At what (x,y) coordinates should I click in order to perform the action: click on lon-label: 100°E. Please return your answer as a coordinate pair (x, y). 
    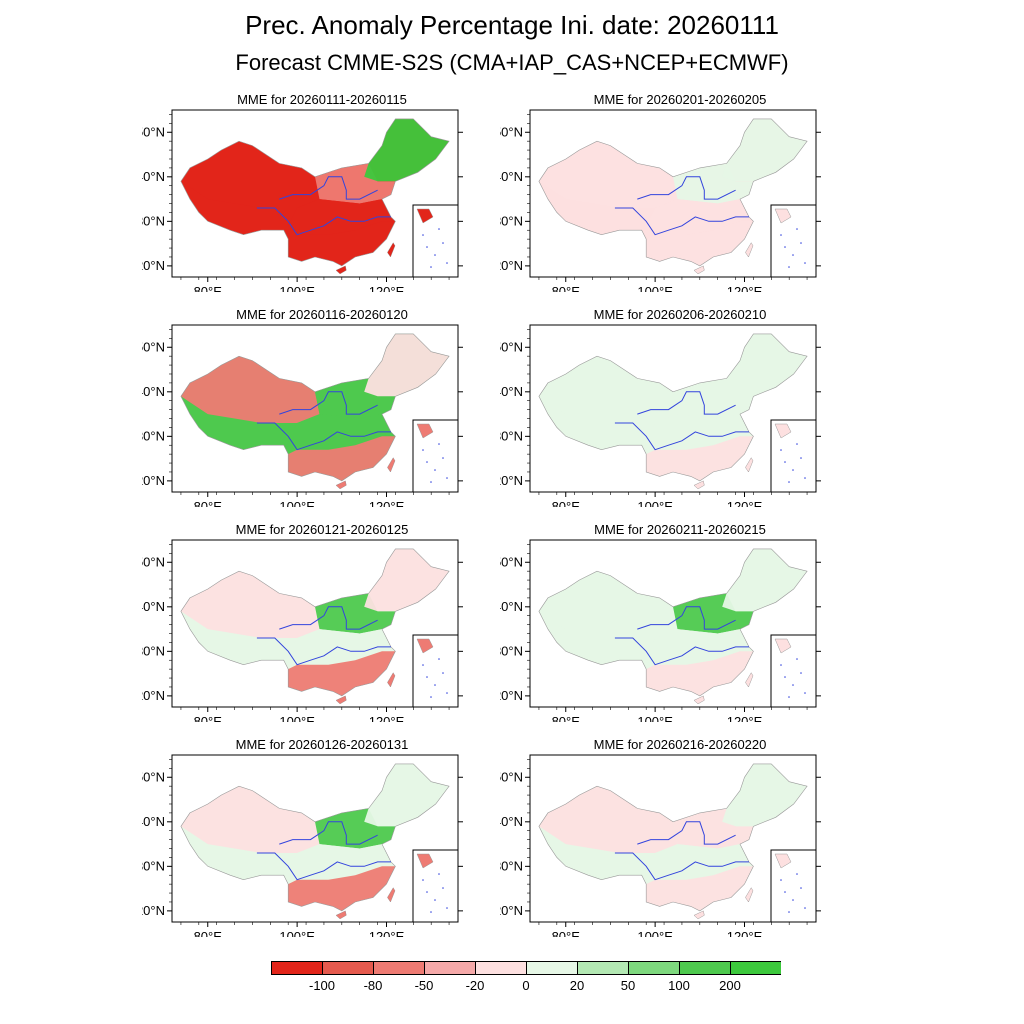
    Looking at the image, I should click on (297, 503).